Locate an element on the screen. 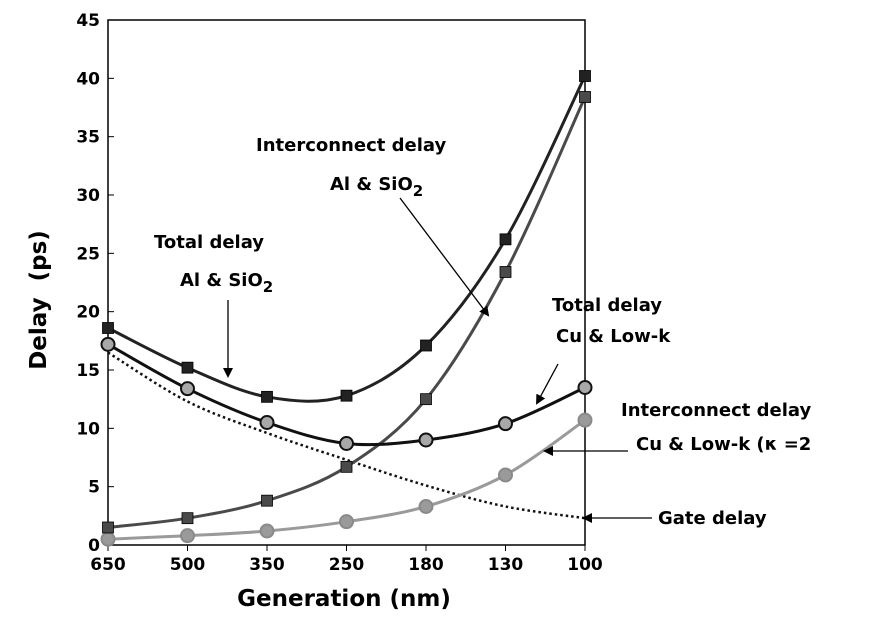 The height and width of the screenshot is (621, 881). series-line is located at coordinates (346, 435).